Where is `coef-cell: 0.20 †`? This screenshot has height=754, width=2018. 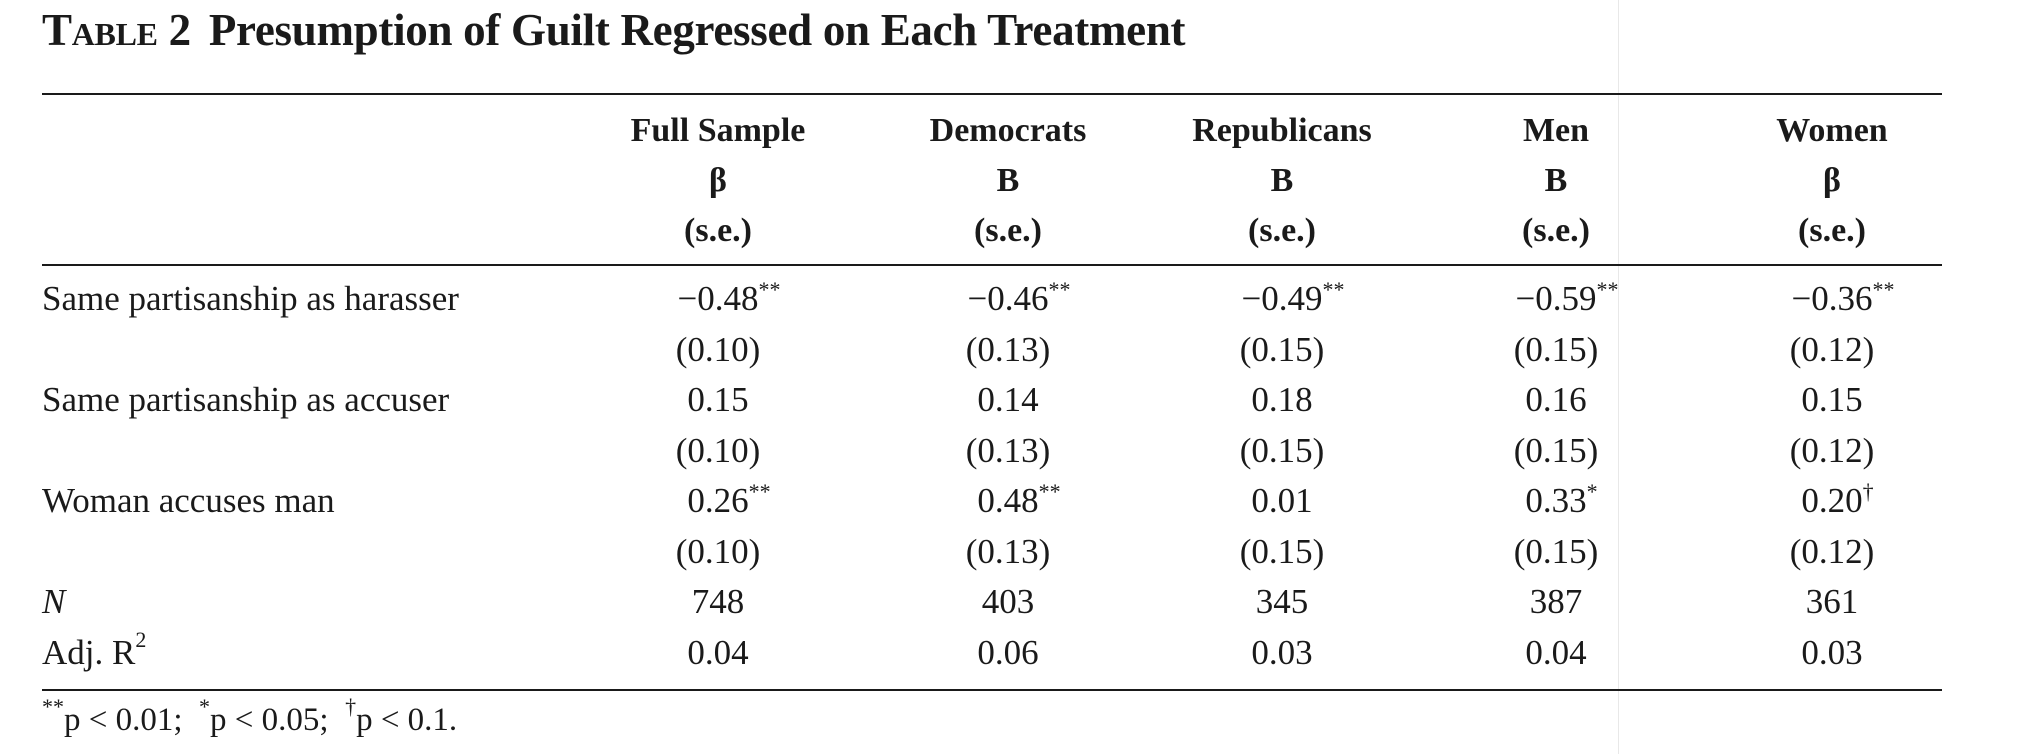 coef-cell: 0.20 † is located at coordinates (1832, 501).